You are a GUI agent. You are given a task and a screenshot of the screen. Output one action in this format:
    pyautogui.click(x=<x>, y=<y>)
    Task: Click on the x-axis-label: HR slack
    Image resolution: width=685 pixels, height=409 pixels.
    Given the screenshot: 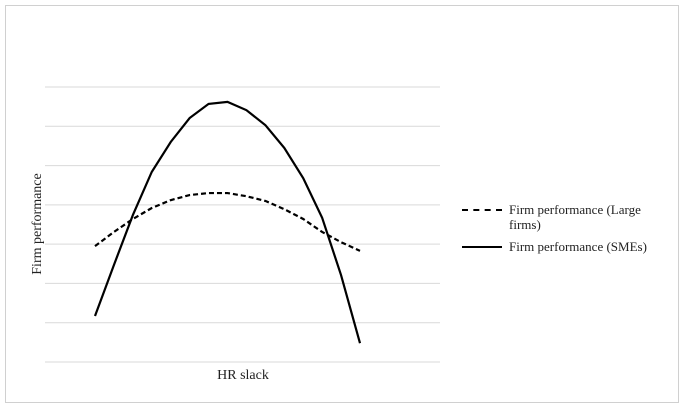 What is the action you would take?
    pyautogui.click(x=243, y=375)
    